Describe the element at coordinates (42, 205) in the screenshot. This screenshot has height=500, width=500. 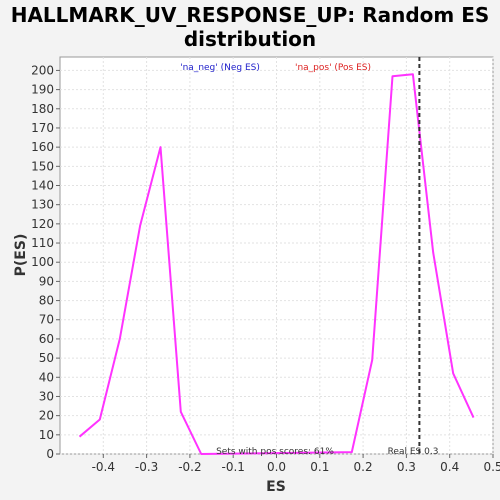
I see `y-tick-label: 130` at that location.